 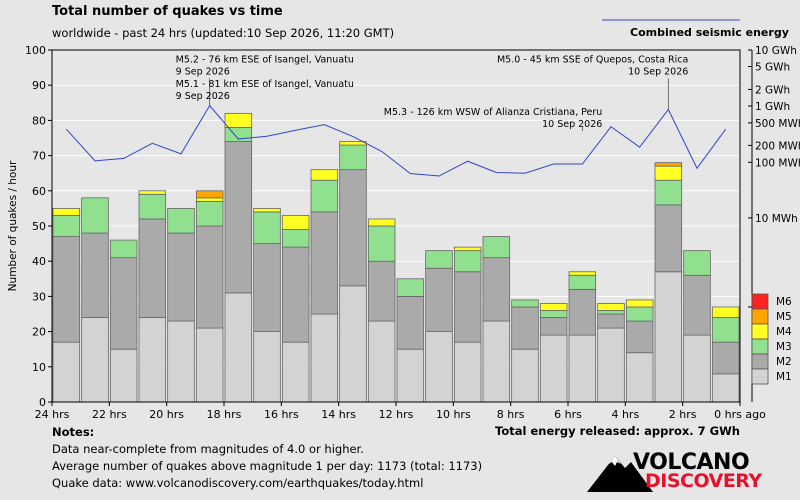 I want to click on x-tick-label: 16 hrs, so click(x=281, y=414).